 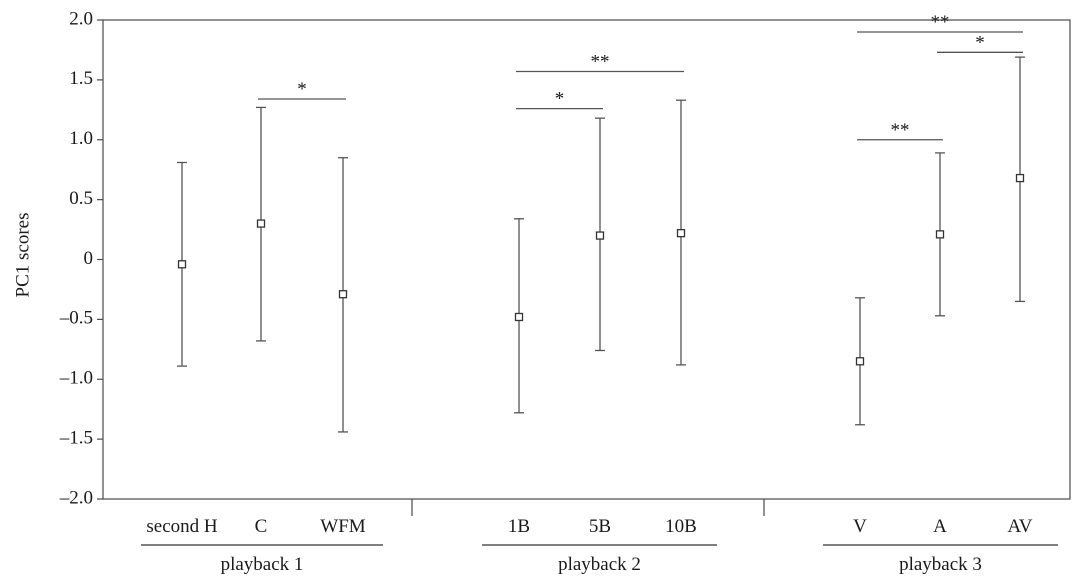 I want to click on y-tick-label: 0, so click(x=89, y=258).